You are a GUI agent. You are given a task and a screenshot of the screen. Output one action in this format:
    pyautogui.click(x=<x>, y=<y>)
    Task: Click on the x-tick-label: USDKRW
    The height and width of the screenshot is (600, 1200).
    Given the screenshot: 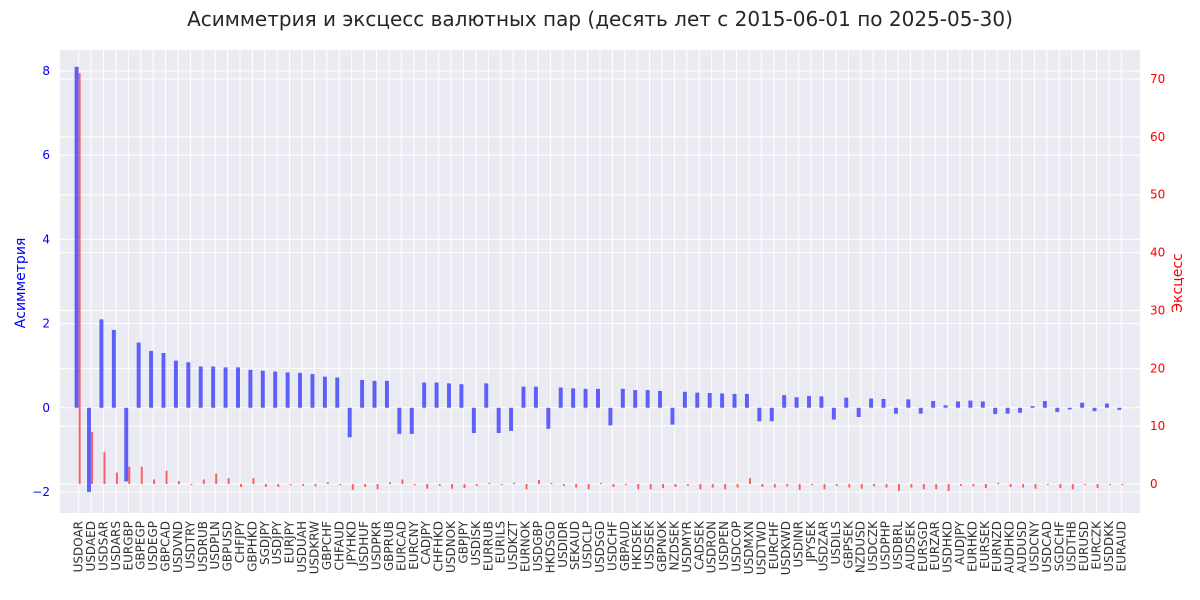 What is the action you would take?
    pyautogui.click(x=314, y=547)
    